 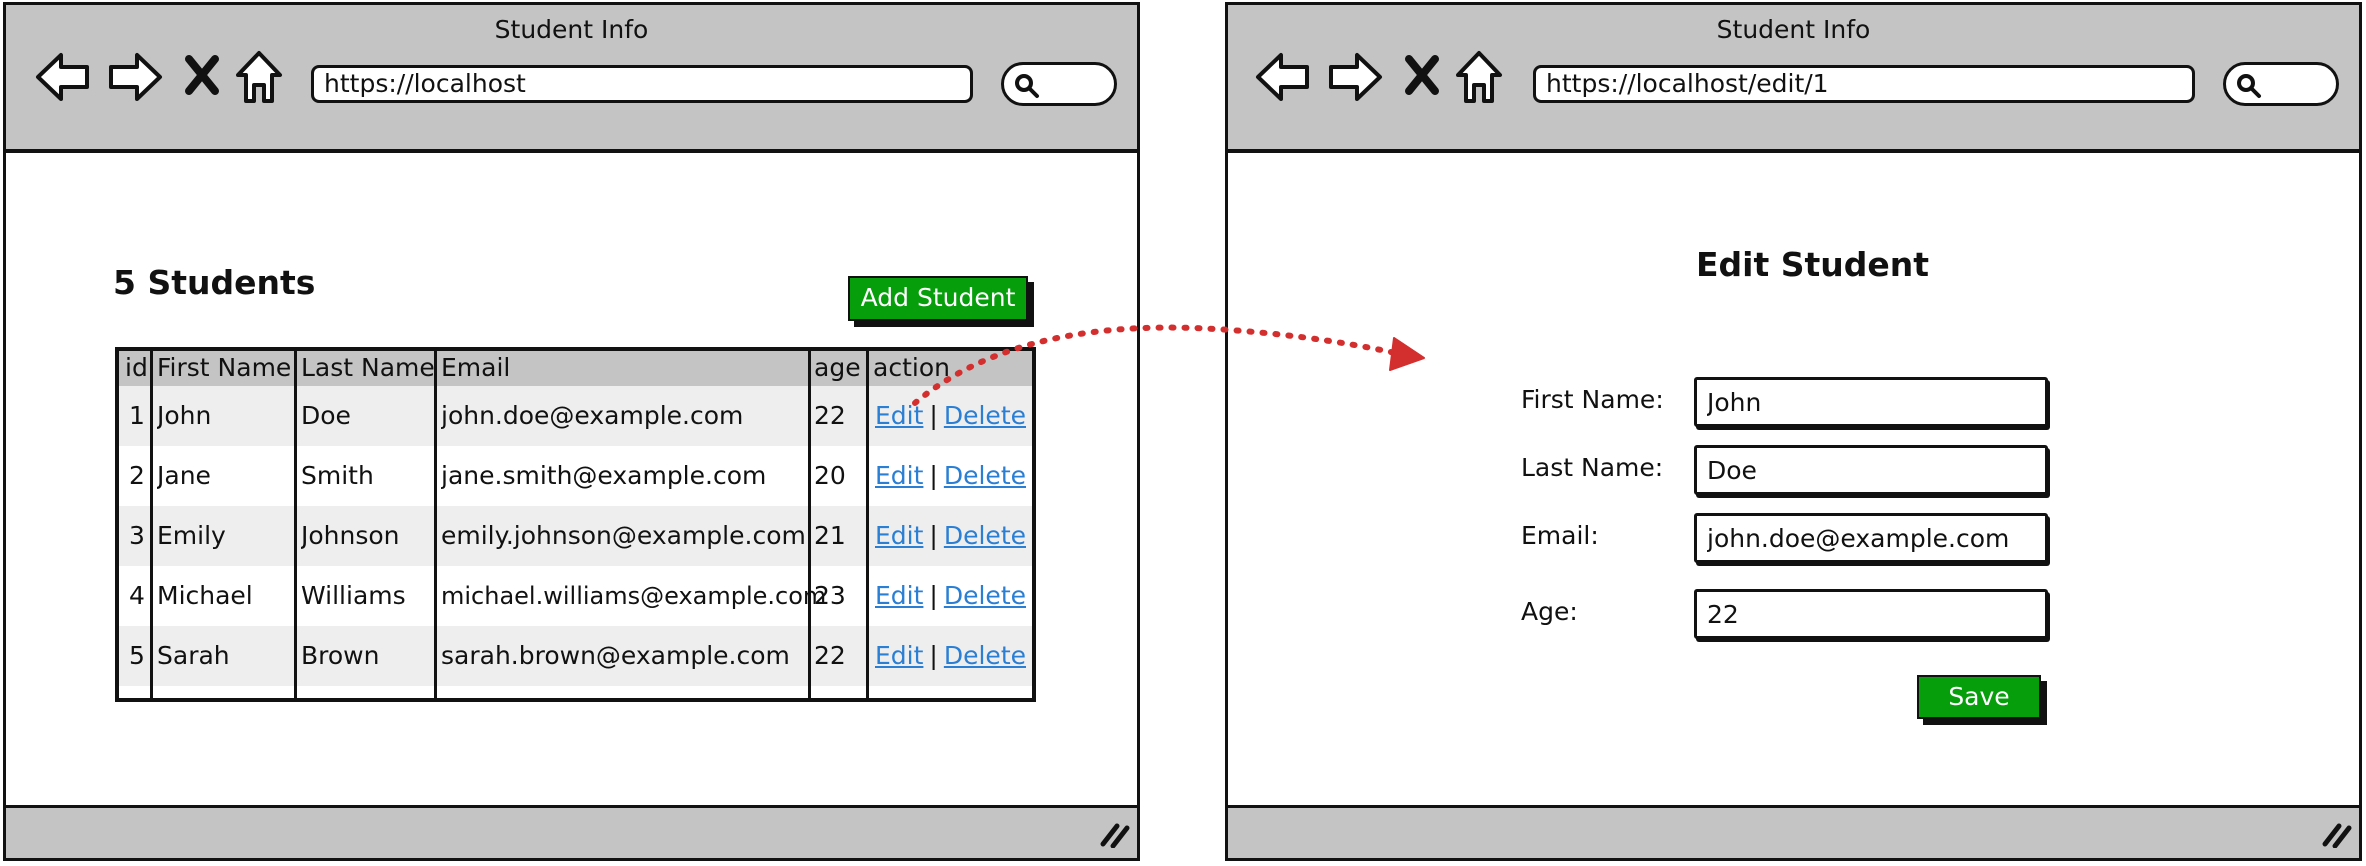 What do you see at coordinates (340, 655) in the screenshot?
I see `cell-last-name: Brown` at bounding box center [340, 655].